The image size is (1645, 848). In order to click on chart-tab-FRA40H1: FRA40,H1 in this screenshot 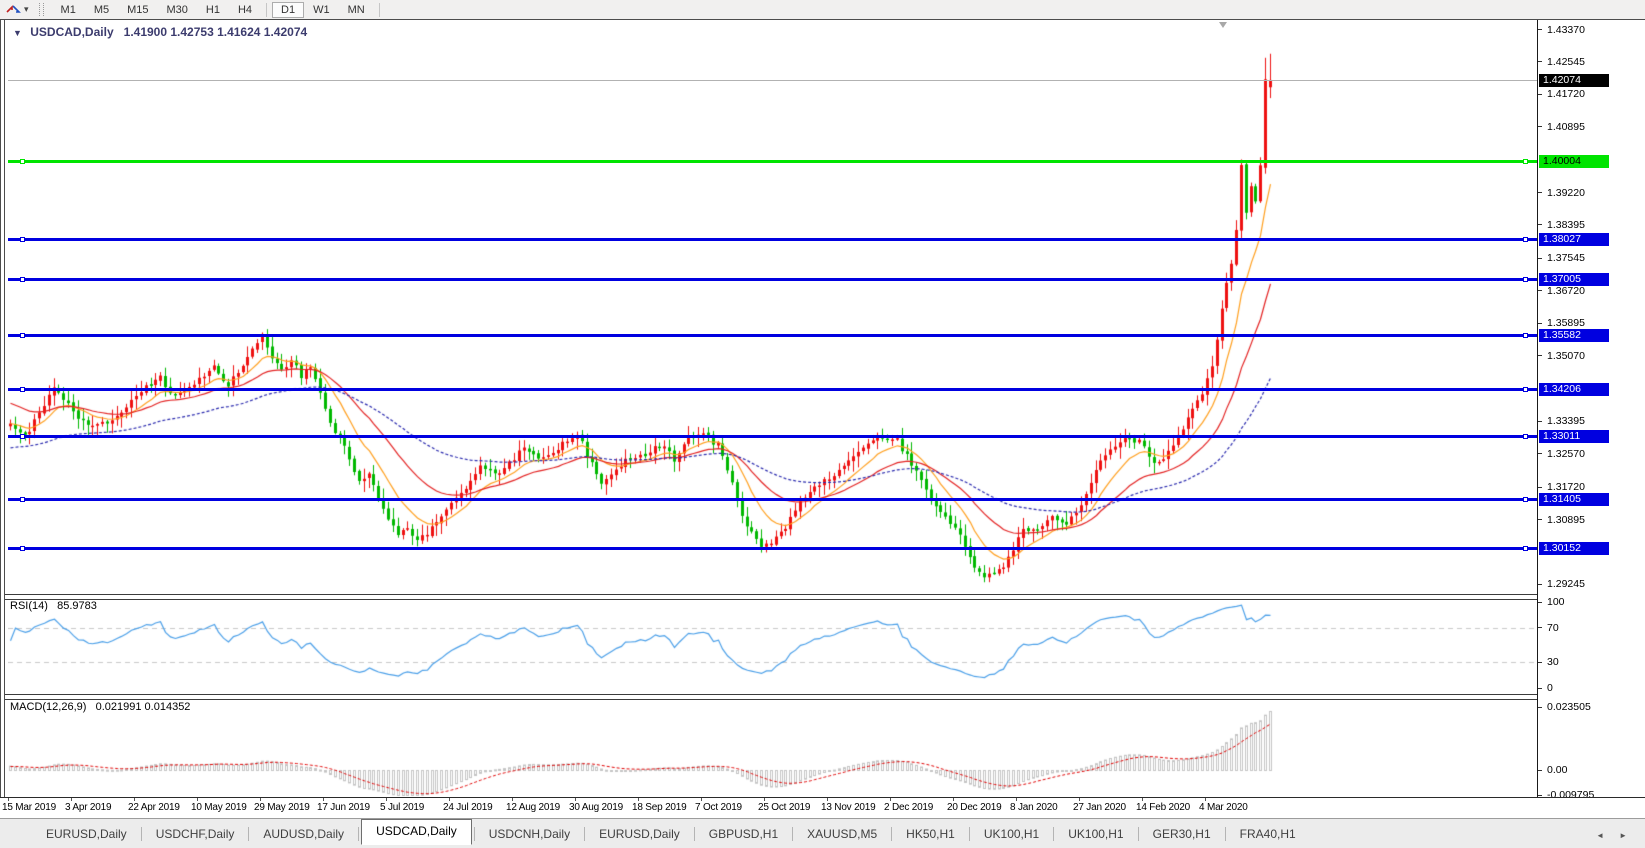, I will do `click(1267, 833)`.